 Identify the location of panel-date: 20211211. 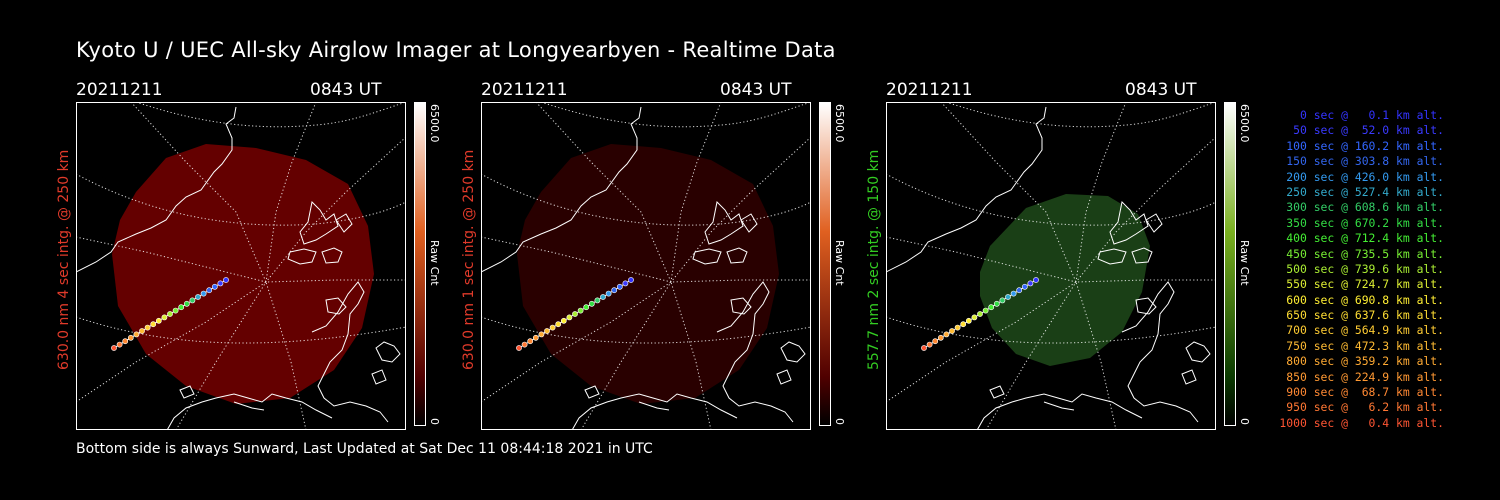
(119, 90).